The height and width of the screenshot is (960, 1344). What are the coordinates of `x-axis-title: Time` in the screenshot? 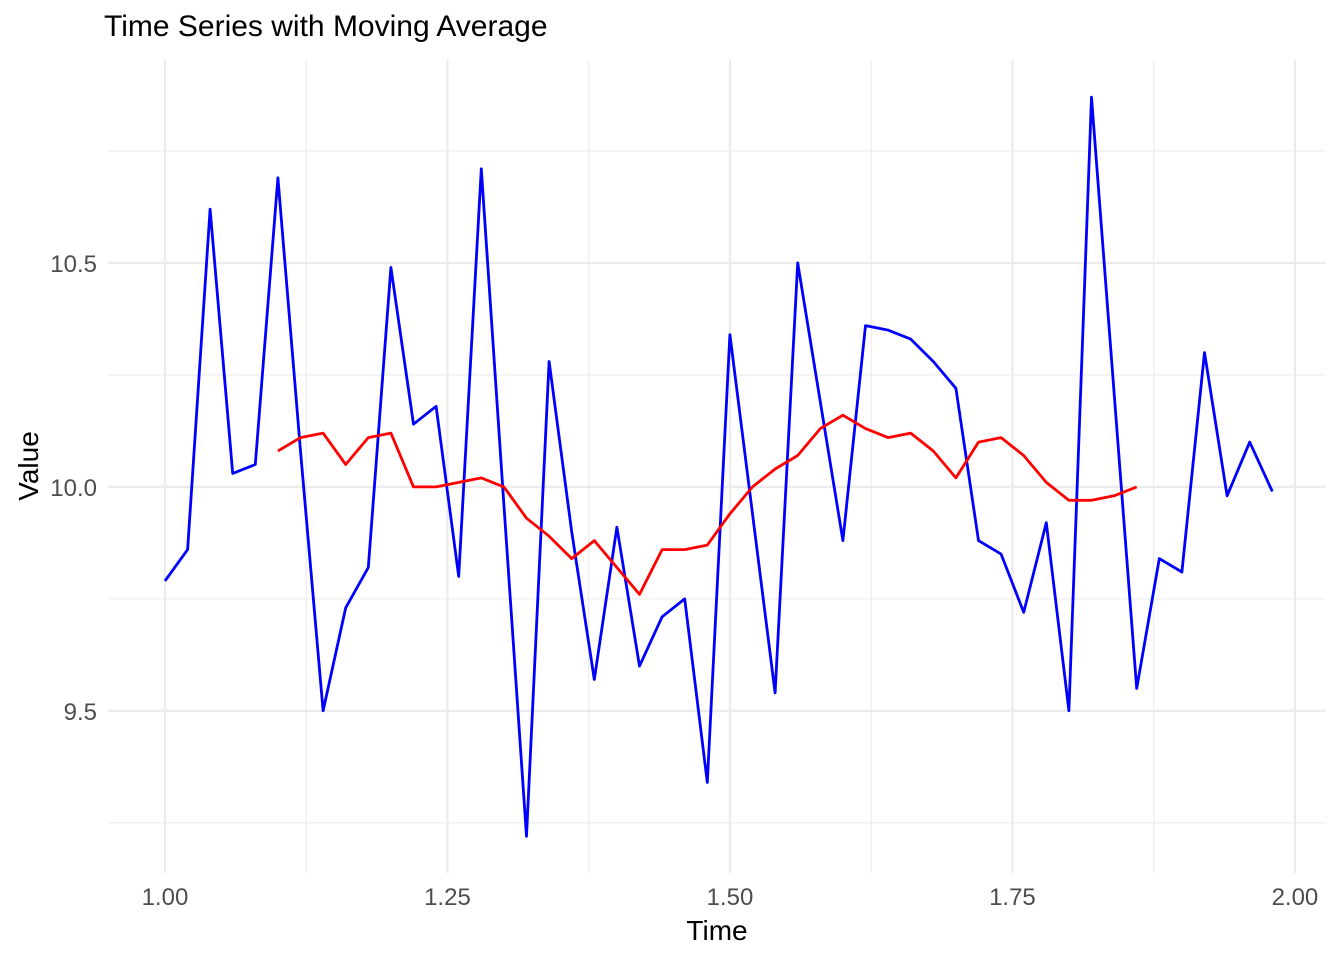 It's located at (716, 930).